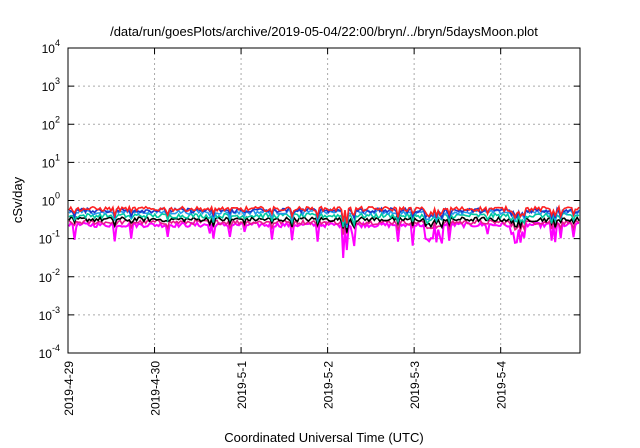 Image resolution: width=640 pixels, height=448 pixels. Describe the element at coordinates (51, 85) in the screenshot. I see `y-tick-label: 10³` at that location.